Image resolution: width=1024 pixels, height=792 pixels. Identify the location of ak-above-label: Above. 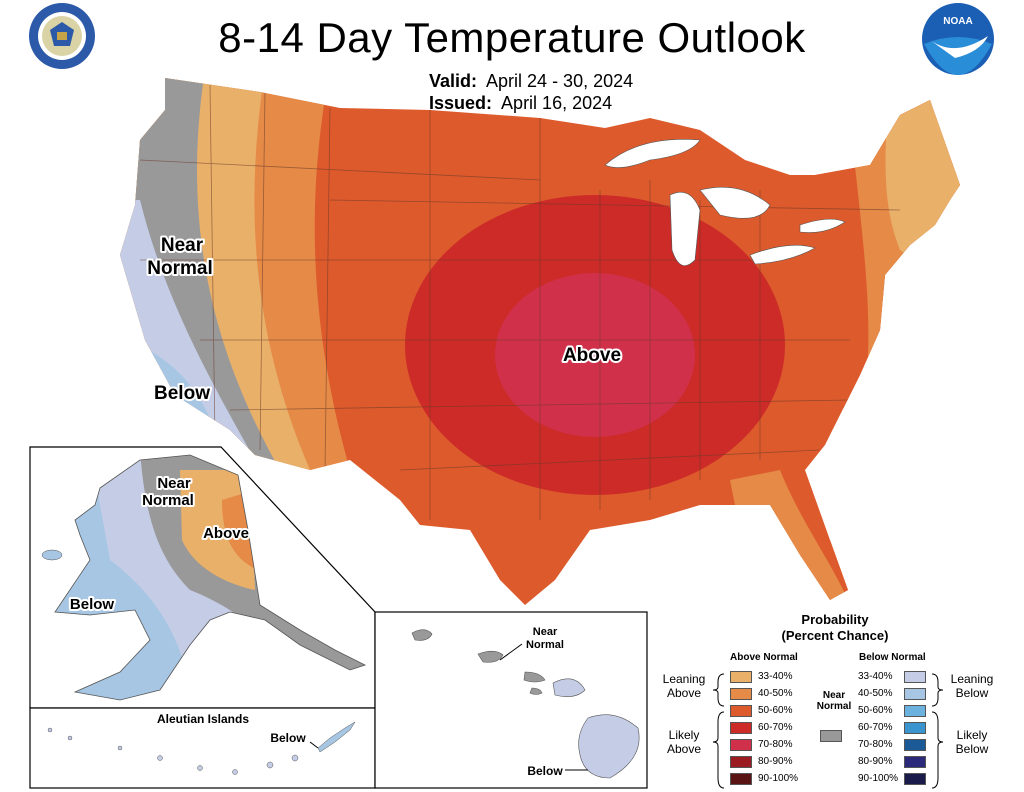
(226, 533).